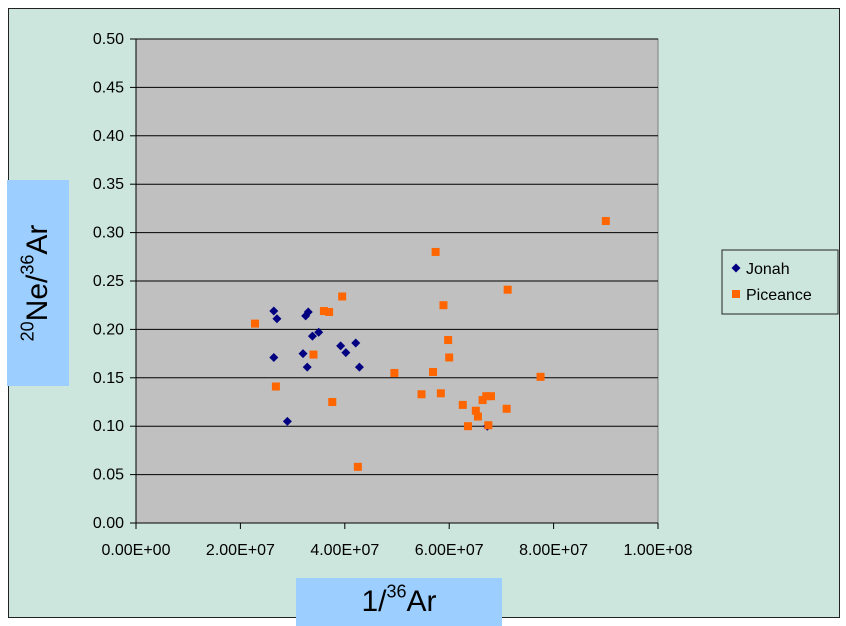  I want to click on x-axis-label: 1/36Ar, so click(399, 600).